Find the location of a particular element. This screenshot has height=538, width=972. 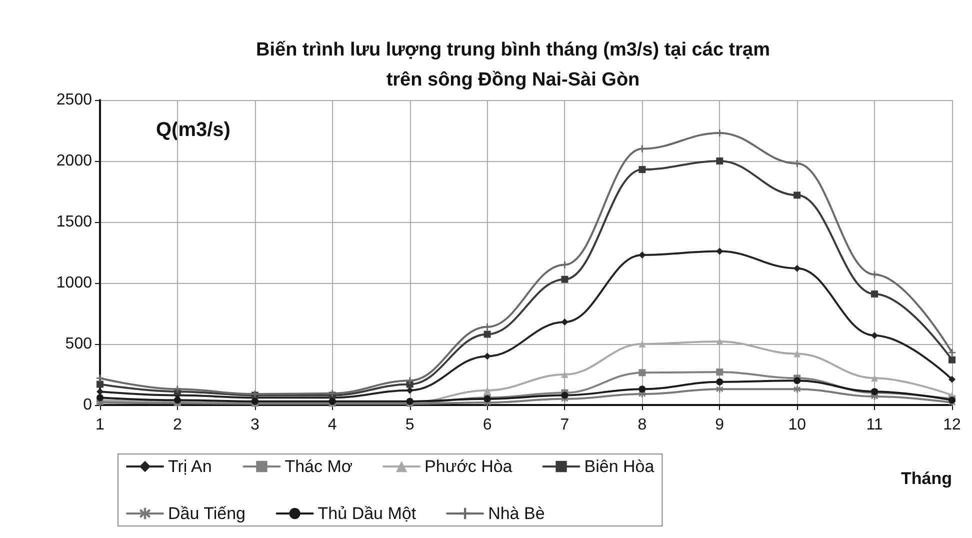

x-tick-label: 2 is located at coordinates (177, 425).